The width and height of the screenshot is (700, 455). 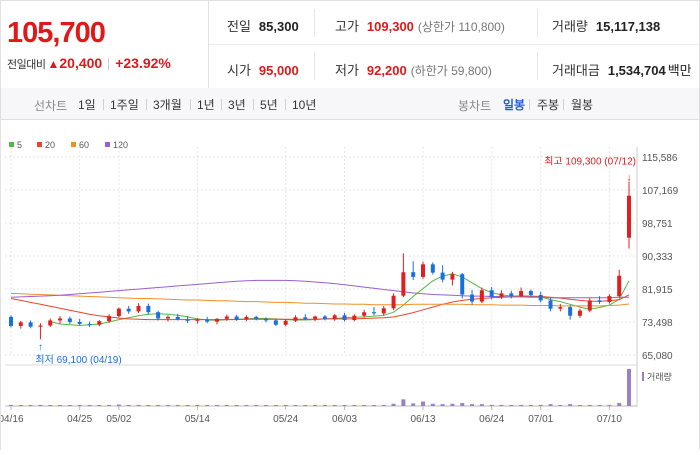 What do you see at coordinates (514, 105) in the screenshot?
I see `daily-candle-button: 일봉` at bounding box center [514, 105].